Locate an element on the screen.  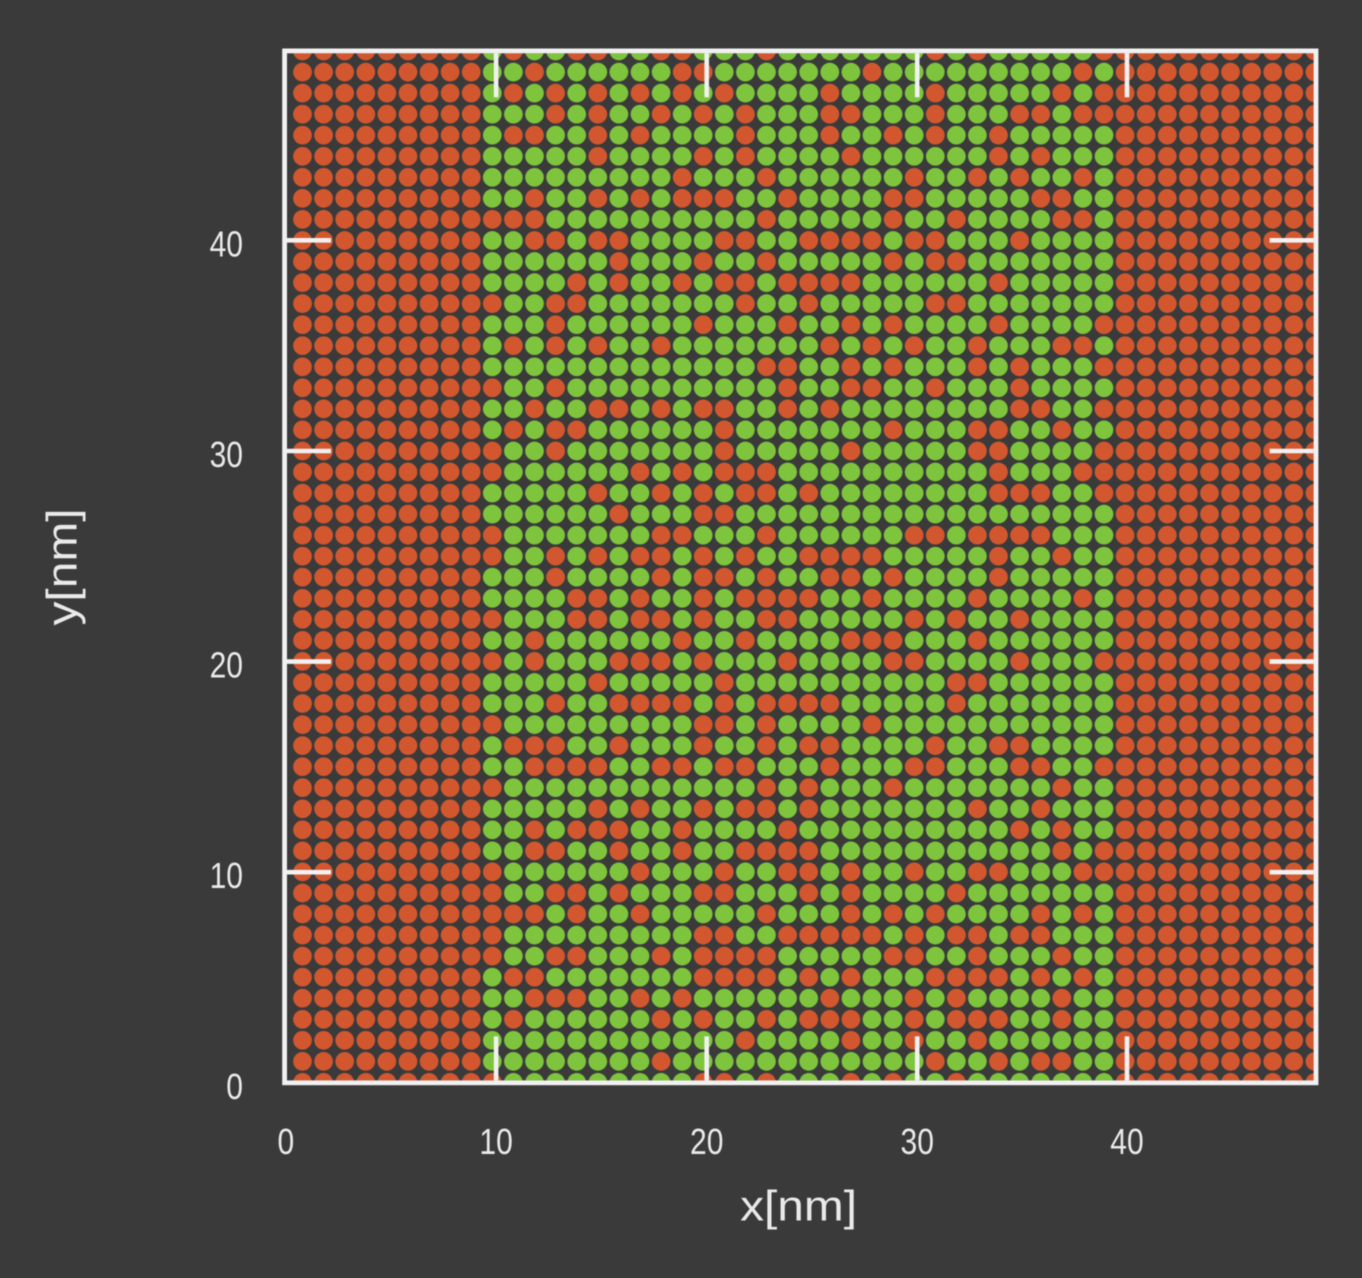
svg-text: y[nm] is located at coordinates (63, 567).